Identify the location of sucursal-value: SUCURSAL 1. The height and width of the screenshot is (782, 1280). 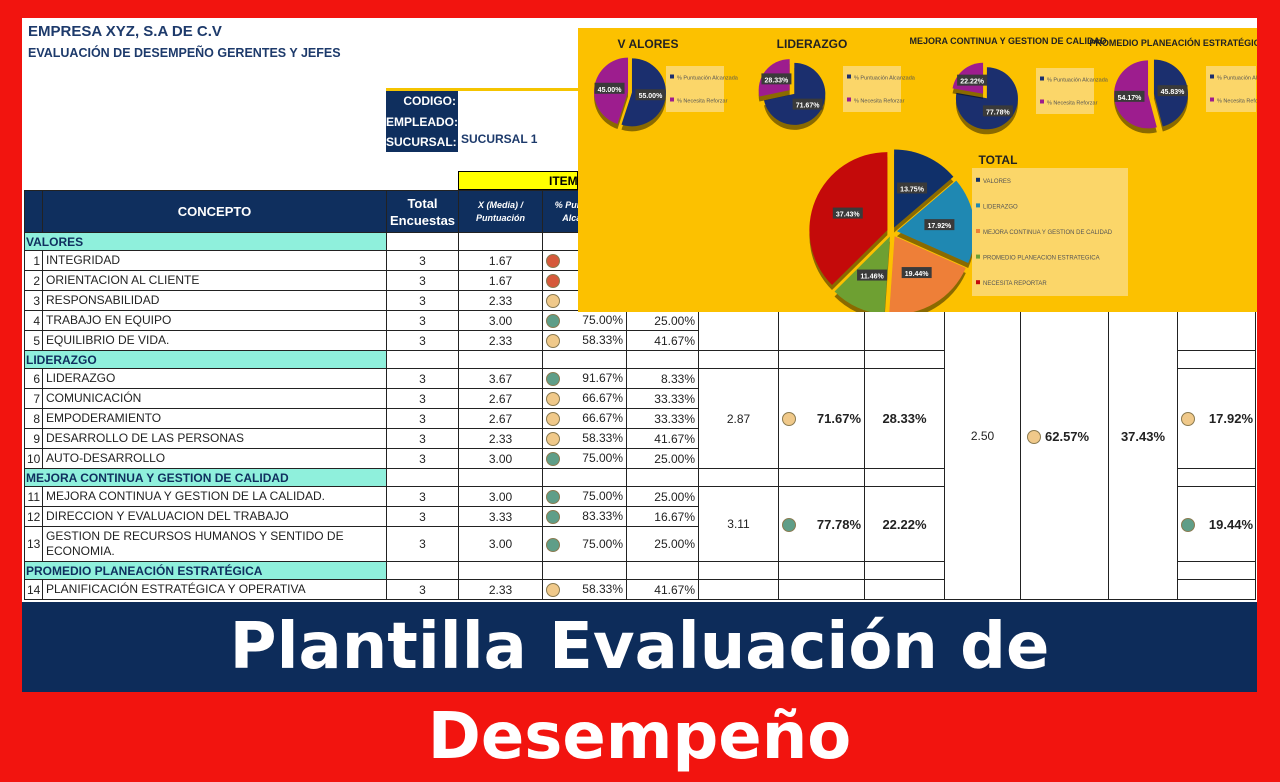
(499, 139).